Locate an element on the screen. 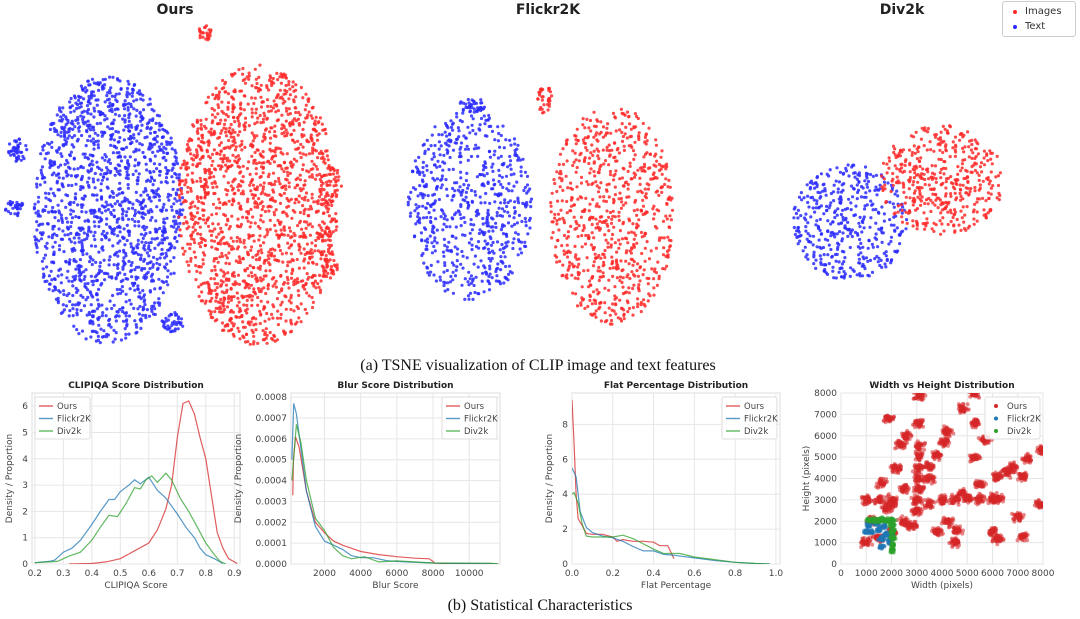 This screenshot has width=1080, height=619. tsne-ours-images-points is located at coordinates (324, 234).